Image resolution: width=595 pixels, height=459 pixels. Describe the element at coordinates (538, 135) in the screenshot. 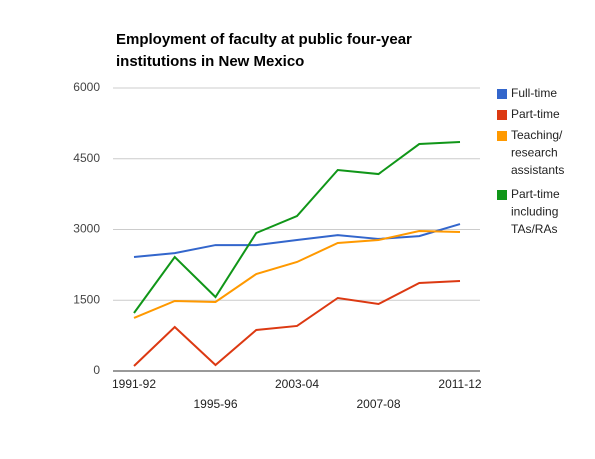

I see `legend-label-line: Teaching/` at that location.